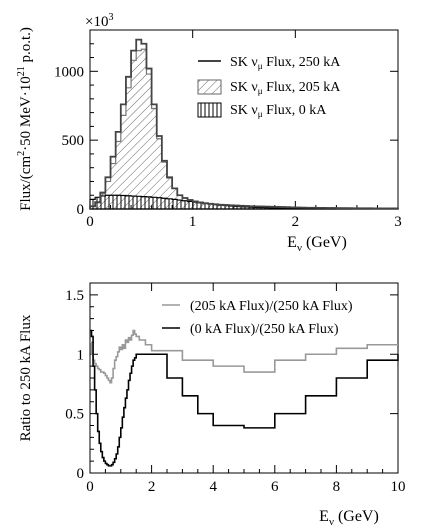 This screenshot has height=532, width=436. What do you see at coordinates (244, 202) in the screenshot?
I see `series-0ka-hist` at bounding box center [244, 202].